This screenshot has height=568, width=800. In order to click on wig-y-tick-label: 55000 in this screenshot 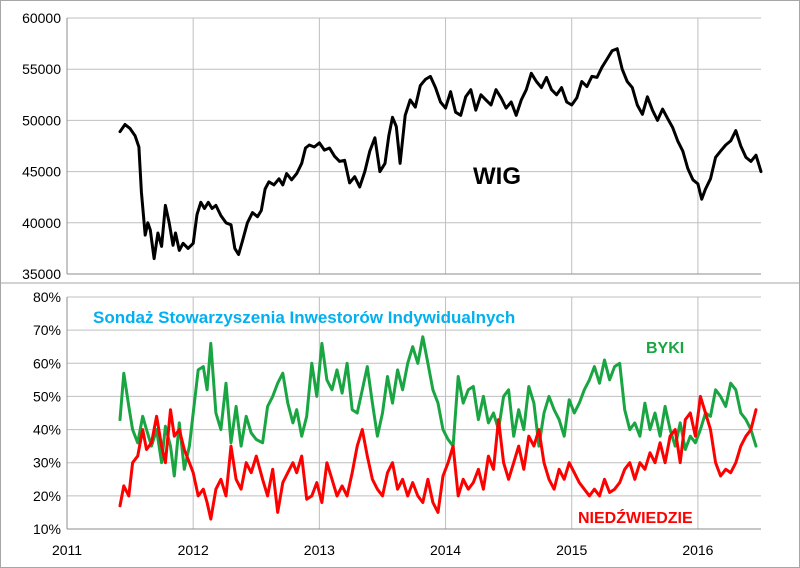, I will do `click(41, 69)`.